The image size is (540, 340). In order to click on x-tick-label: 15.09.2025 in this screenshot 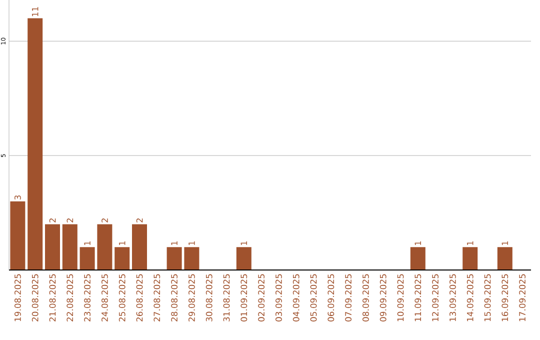, I will do `click(487, 298)`.